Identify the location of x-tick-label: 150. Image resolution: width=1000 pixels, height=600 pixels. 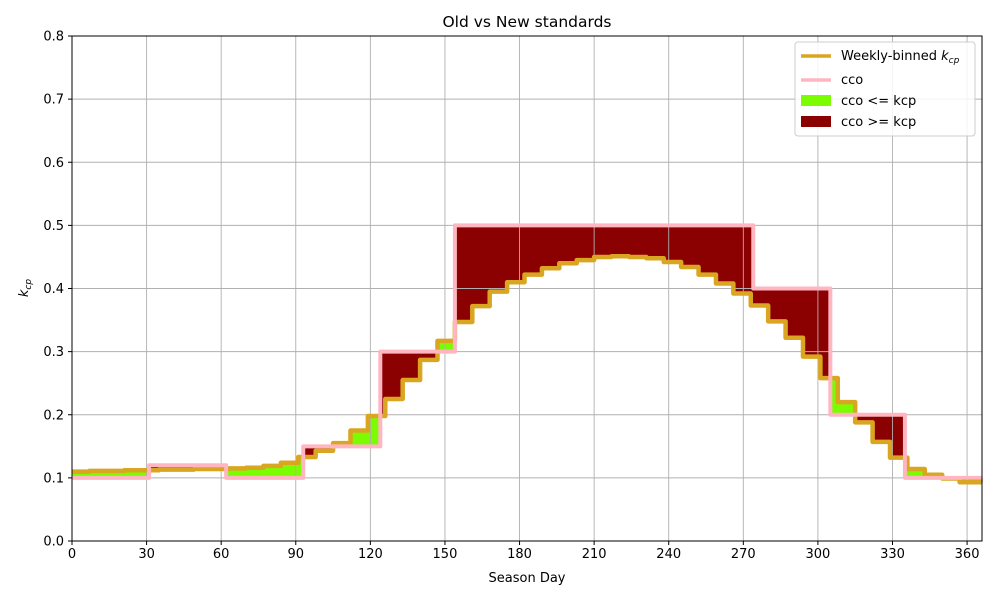
(445, 554).